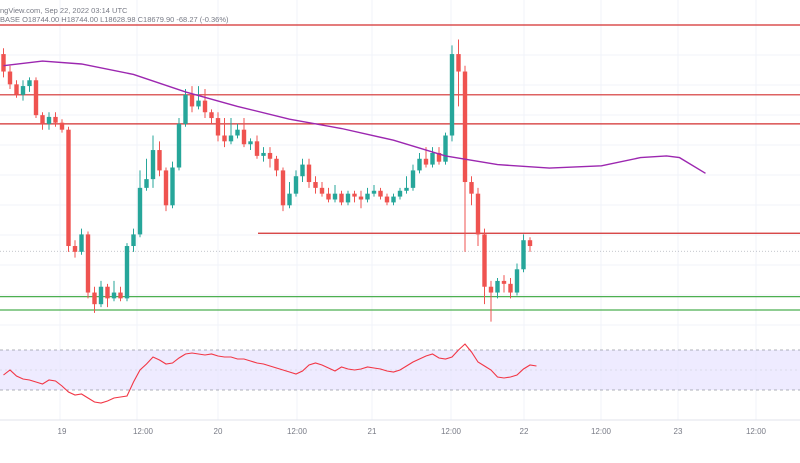 The width and height of the screenshot is (800, 463). What do you see at coordinates (524, 431) in the screenshot?
I see `x-tick-label: 22` at bounding box center [524, 431].